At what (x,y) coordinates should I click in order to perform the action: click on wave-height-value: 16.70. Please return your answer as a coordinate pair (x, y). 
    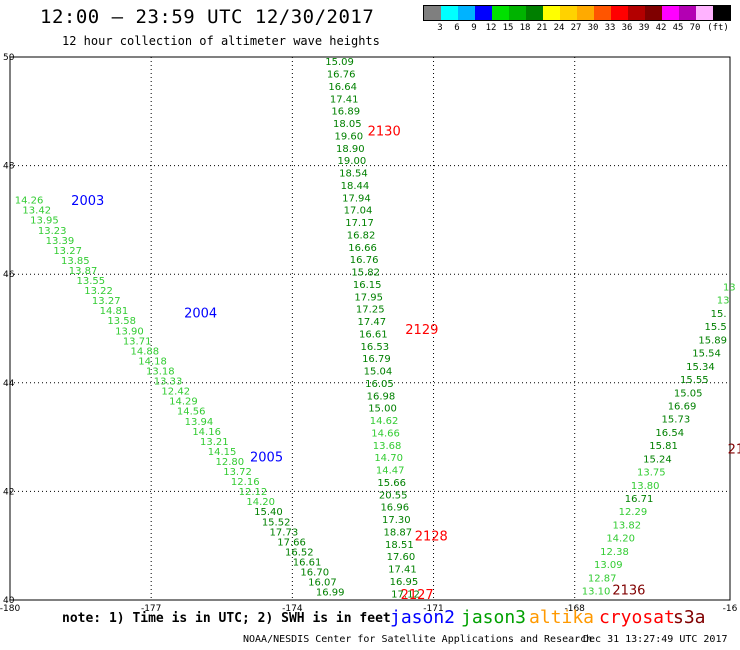
    Looking at the image, I should click on (314, 573).